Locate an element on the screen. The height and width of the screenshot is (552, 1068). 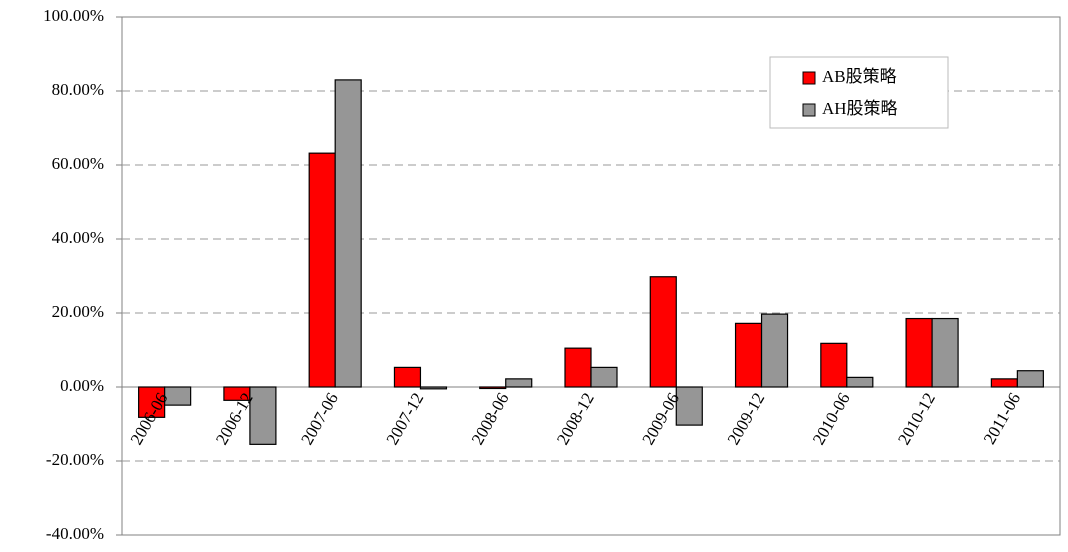
y-tick-label: 100.00% is located at coordinates (73, 15).